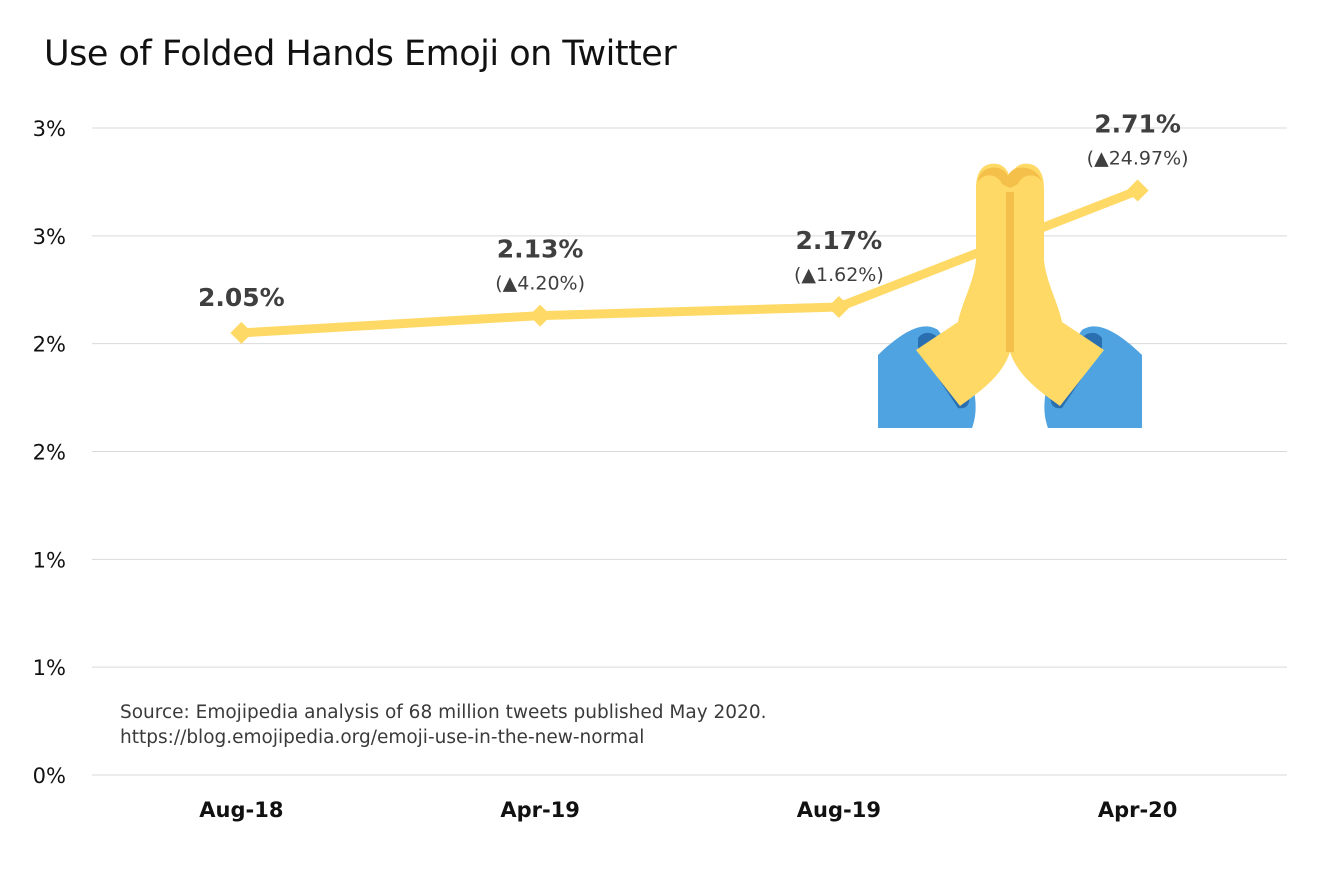 The height and width of the screenshot is (888, 1323). I want to click on folded-hands-emoji-icon, so click(1010, 295).